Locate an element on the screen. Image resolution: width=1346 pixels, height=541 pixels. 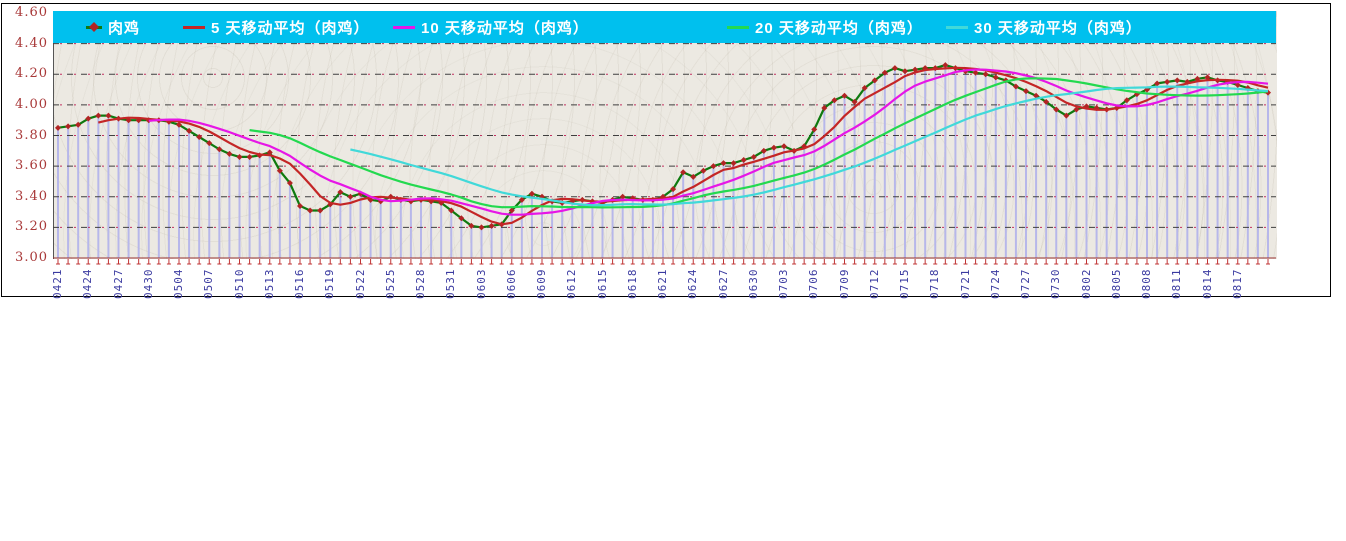
x-axis-tick-label: 0811 is located at coordinates (1177, 284).